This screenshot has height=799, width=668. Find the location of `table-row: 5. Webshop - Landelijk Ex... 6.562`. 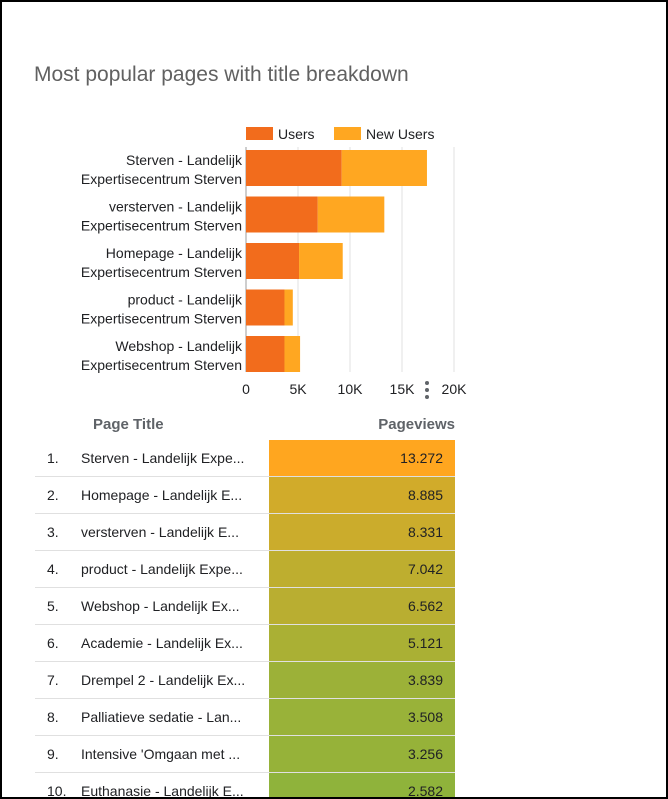

table-row: 5. Webshop - Landelijk Ex... 6.562 is located at coordinates (245, 606).